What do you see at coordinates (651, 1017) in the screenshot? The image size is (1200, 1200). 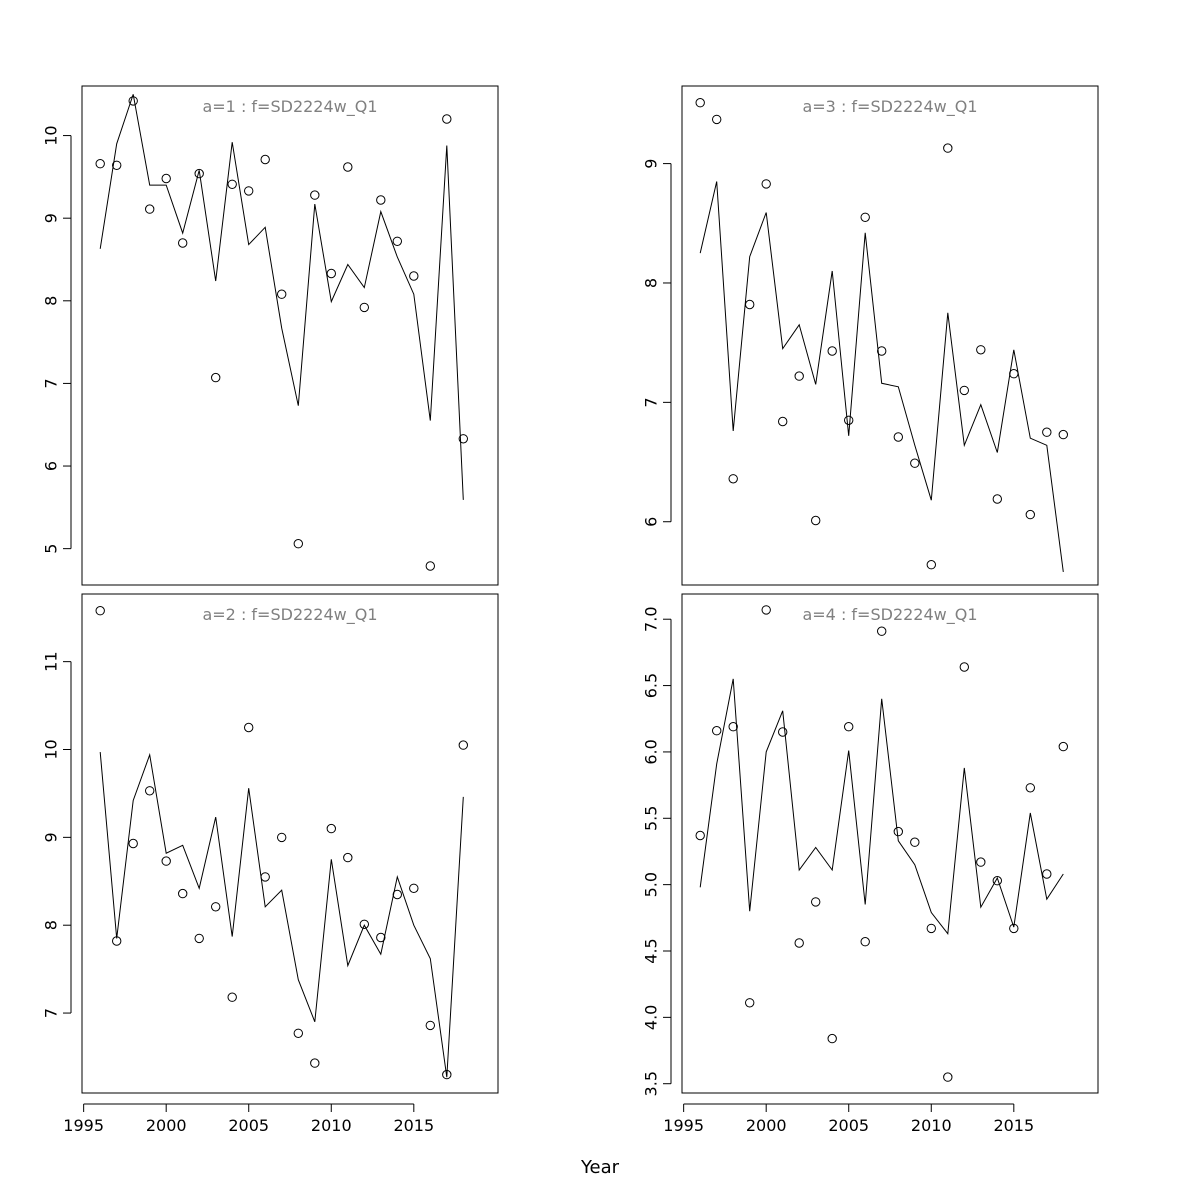 I see `y-tick-label: 4.0` at bounding box center [651, 1017].